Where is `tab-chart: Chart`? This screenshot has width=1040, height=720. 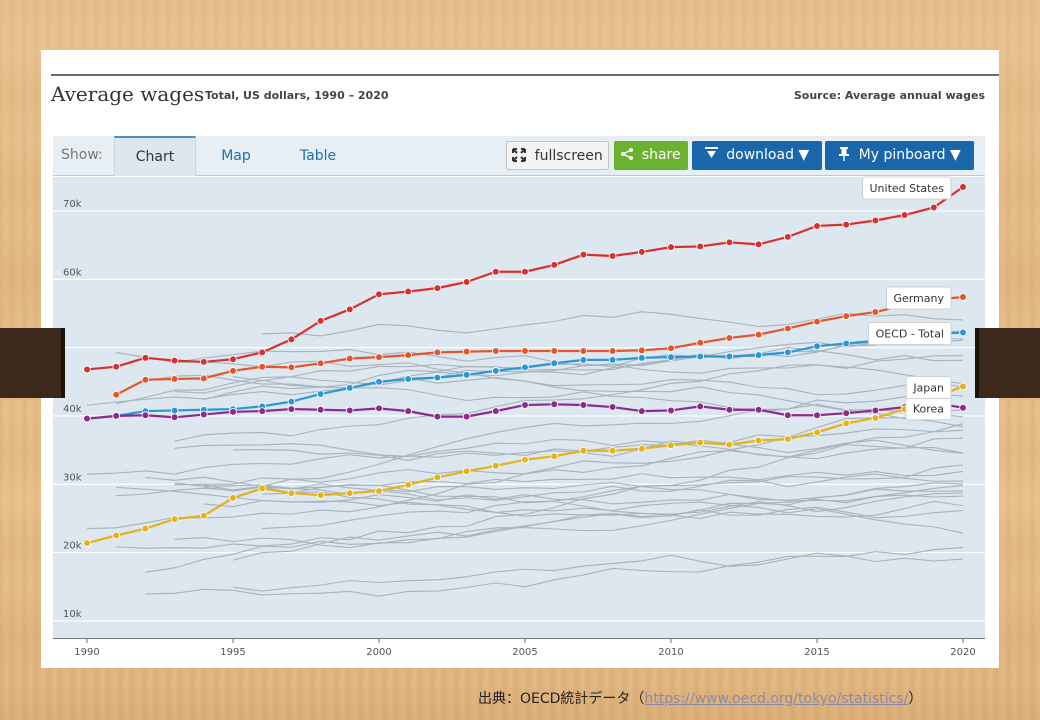 tab-chart: Chart is located at coordinates (155, 156).